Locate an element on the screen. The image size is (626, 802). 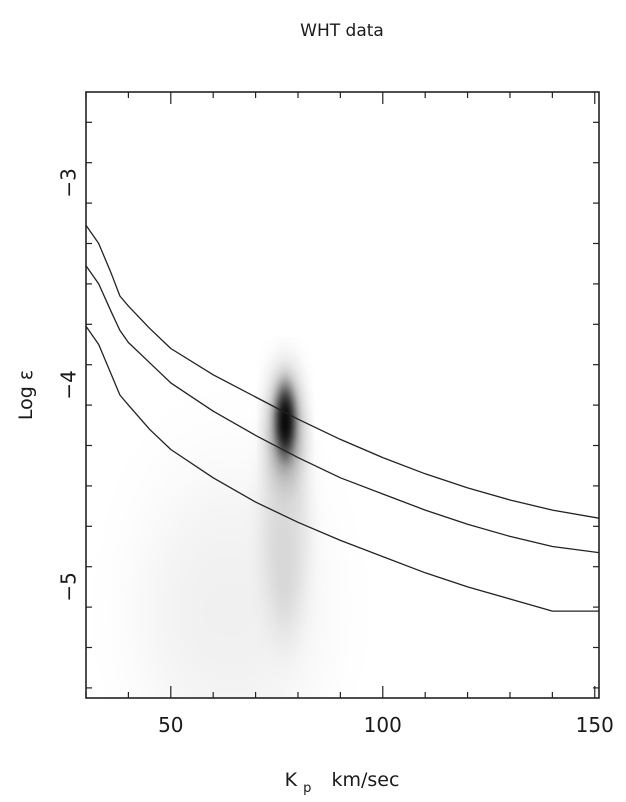
chart-title: WHT data is located at coordinates (342, 31).